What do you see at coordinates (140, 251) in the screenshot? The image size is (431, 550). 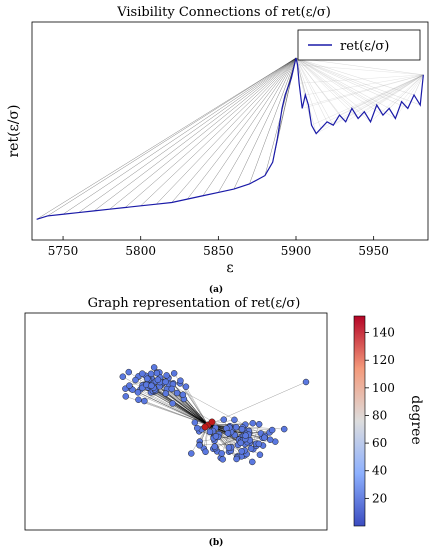 I see `x-tick-label: 5800` at bounding box center [140, 251].